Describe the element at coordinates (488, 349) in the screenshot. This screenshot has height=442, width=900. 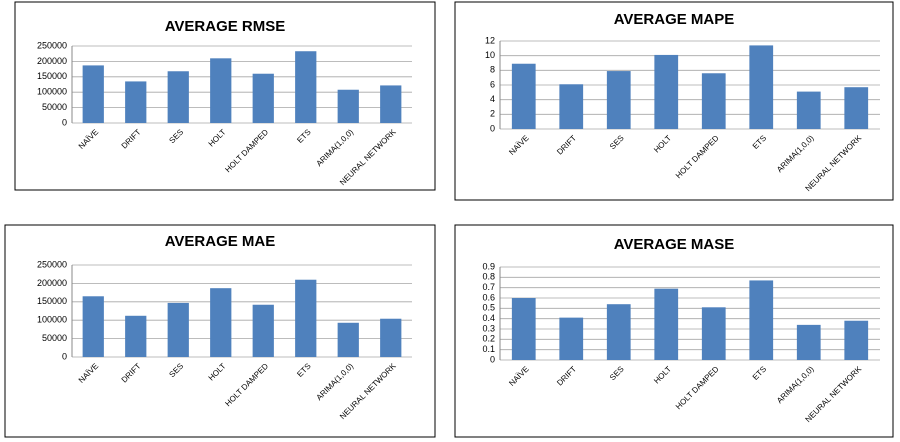
I see `y-tick-label: 0.1` at that location.